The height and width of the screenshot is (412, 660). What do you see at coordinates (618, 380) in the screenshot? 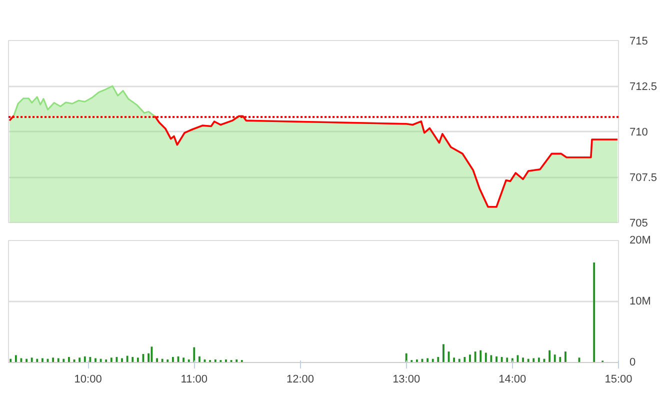
I see `x-tick-label: 15:00` at bounding box center [618, 380].